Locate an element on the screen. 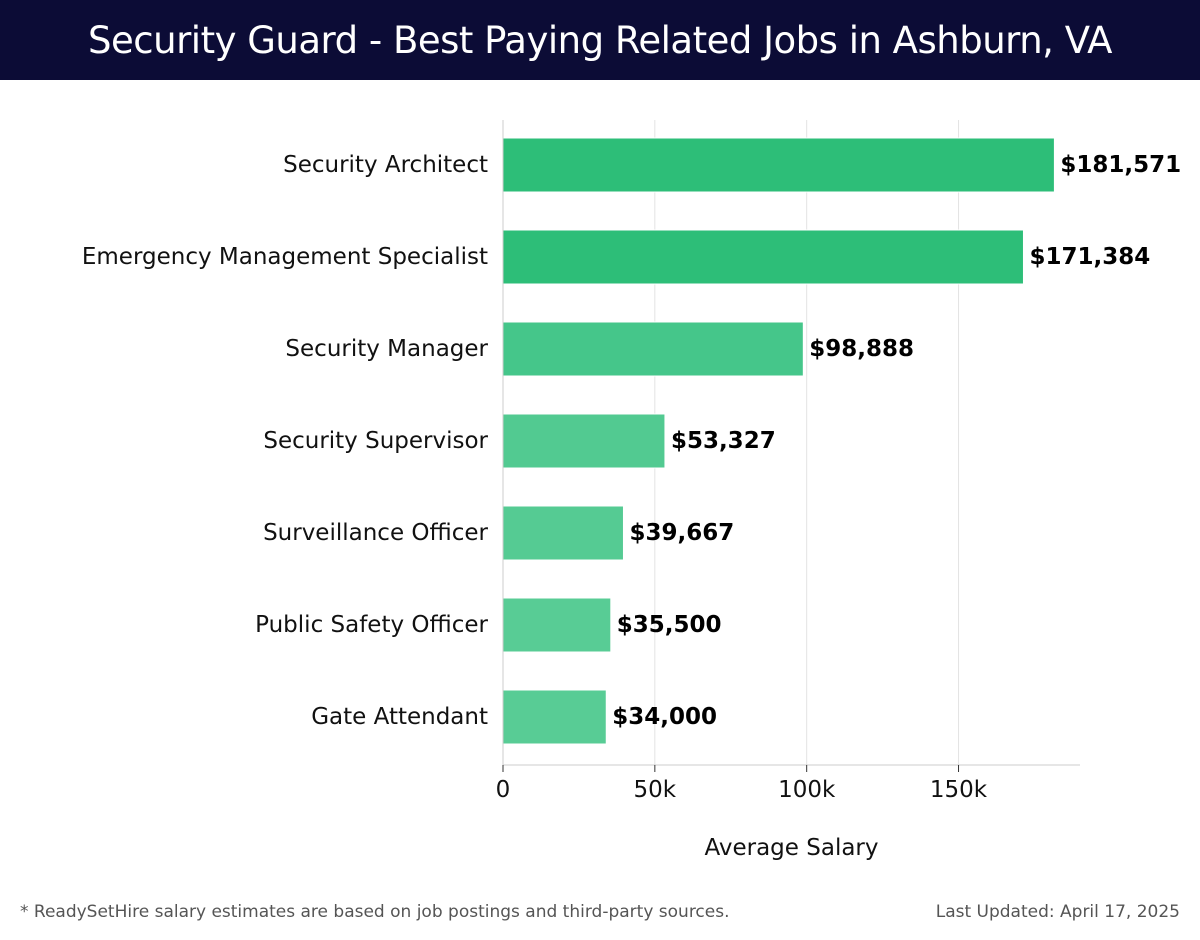 The width and height of the screenshot is (1200, 940). category-label: Surveillance Officer is located at coordinates (375, 533).